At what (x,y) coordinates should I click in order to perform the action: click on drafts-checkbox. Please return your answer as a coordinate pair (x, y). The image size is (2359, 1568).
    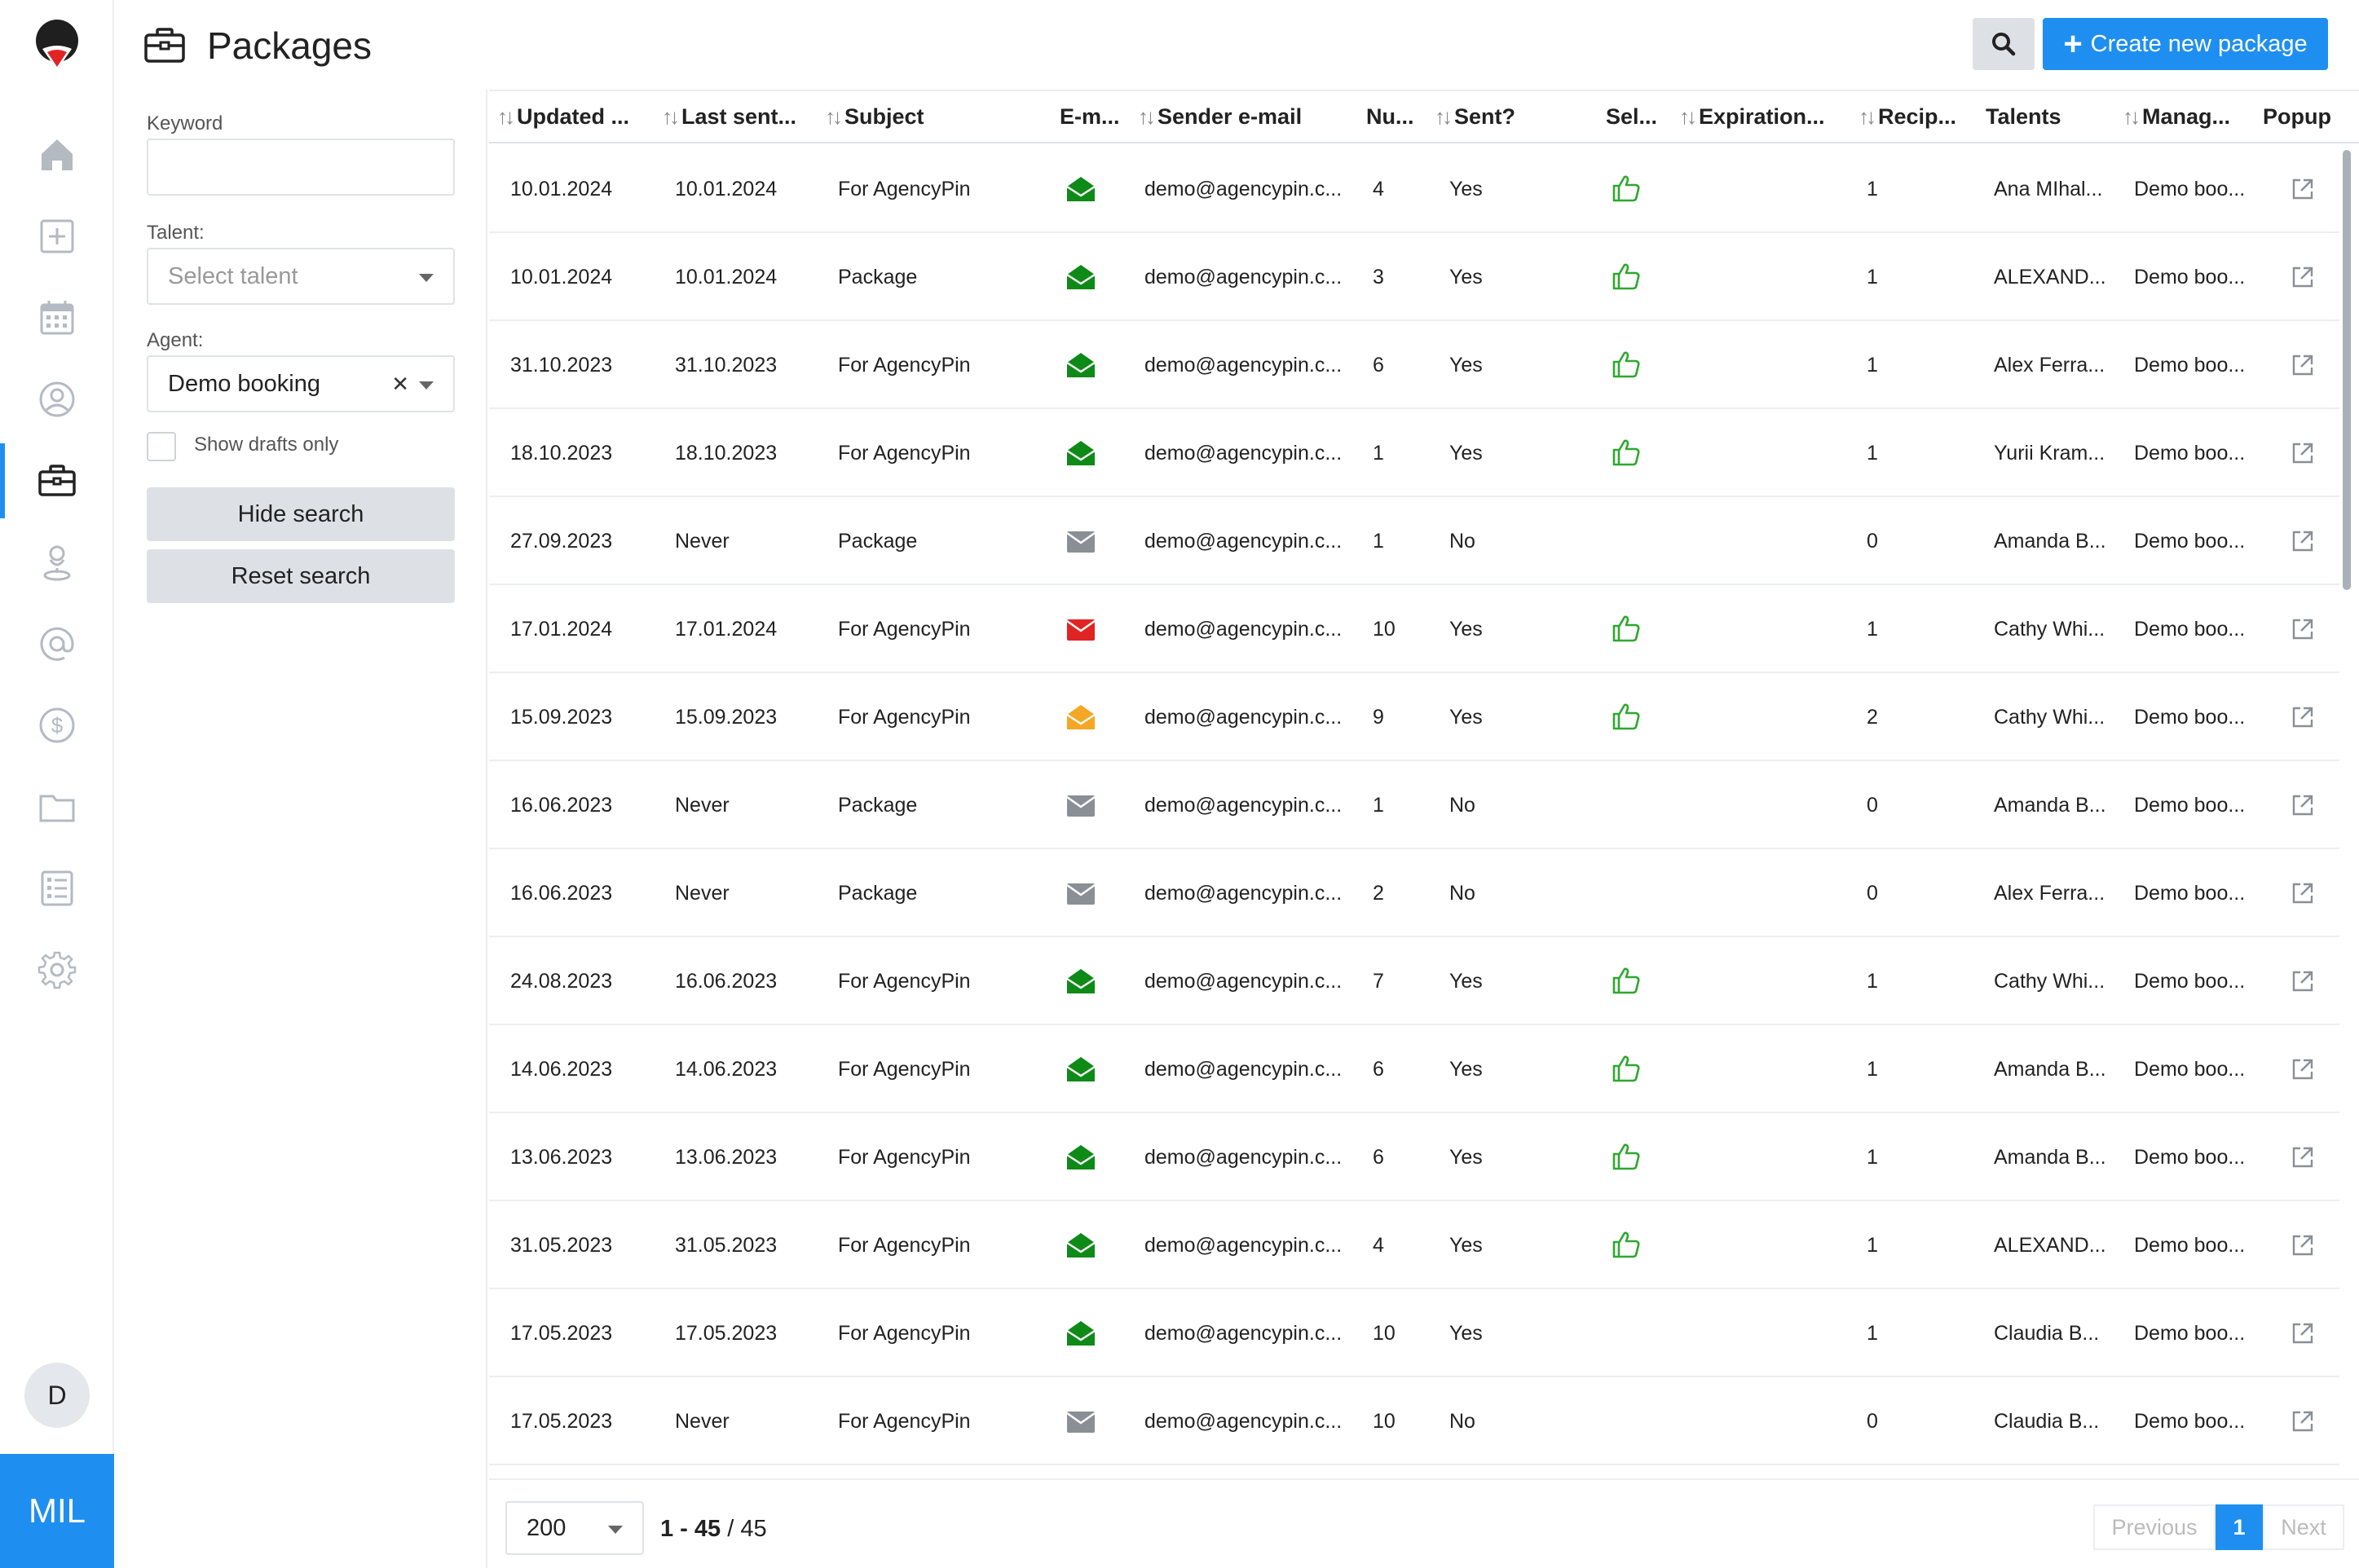
    Looking at the image, I should click on (161, 446).